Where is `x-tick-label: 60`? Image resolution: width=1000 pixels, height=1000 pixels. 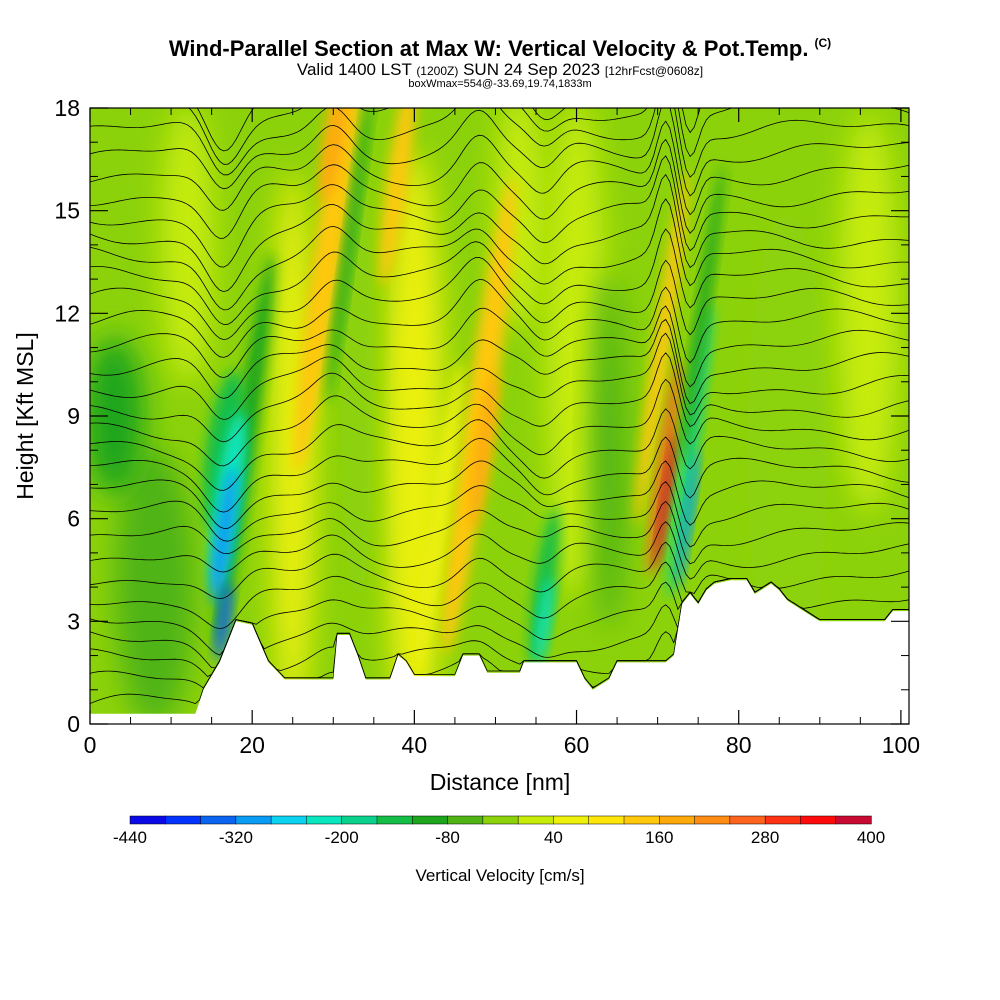 x-tick-label: 60 is located at coordinates (577, 745).